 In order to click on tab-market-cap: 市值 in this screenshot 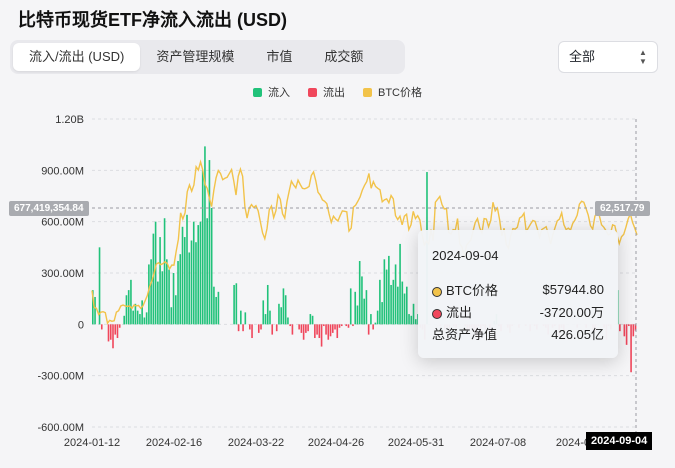, I will do `click(279, 56)`.